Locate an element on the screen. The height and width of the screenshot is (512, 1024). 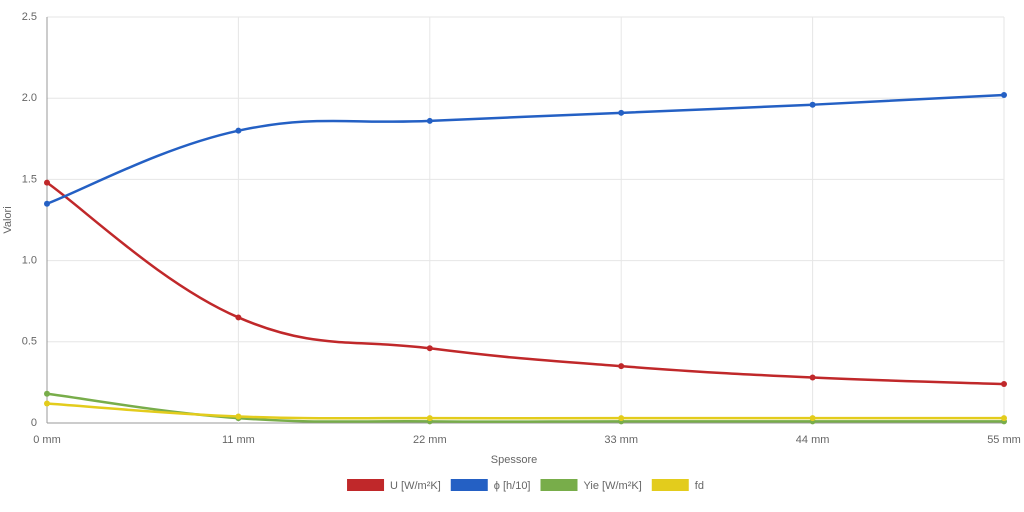
x-tick-label: 33 mm is located at coordinates (621, 440).